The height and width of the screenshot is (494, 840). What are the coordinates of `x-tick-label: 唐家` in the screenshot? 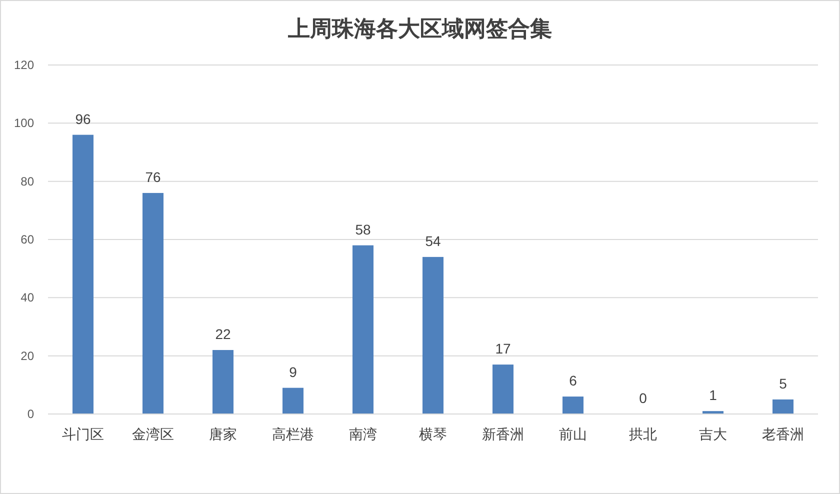 It's located at (223, 434).